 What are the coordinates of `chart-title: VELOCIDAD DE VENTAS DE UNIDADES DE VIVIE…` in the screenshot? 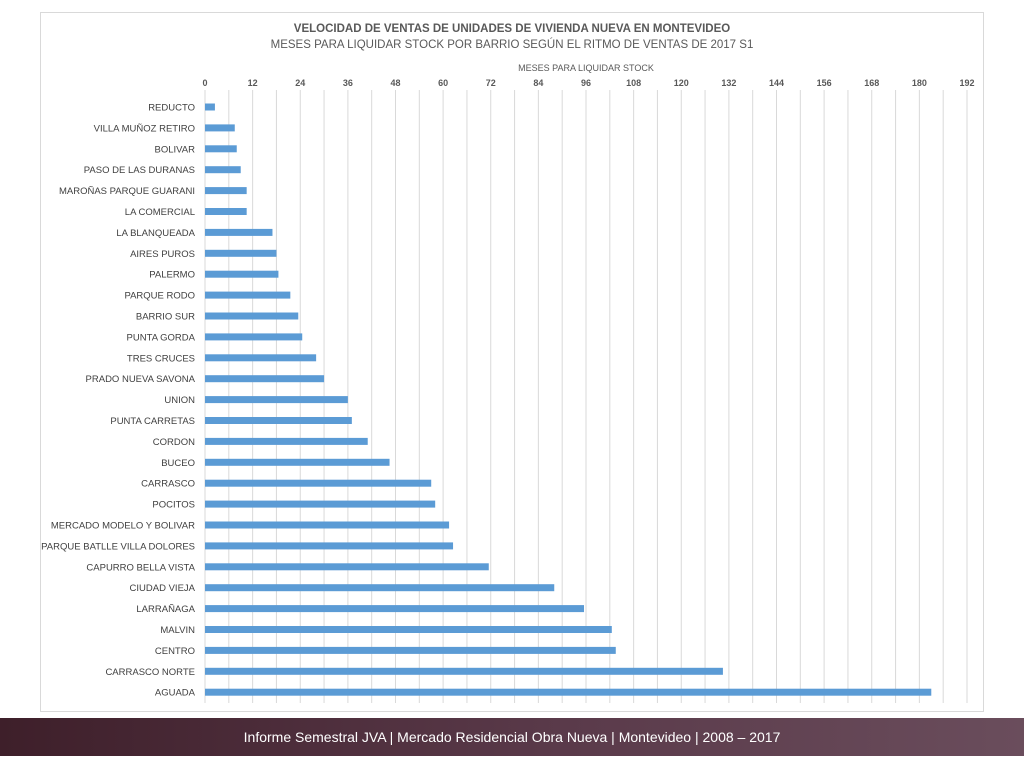 It's located at (512, 29).